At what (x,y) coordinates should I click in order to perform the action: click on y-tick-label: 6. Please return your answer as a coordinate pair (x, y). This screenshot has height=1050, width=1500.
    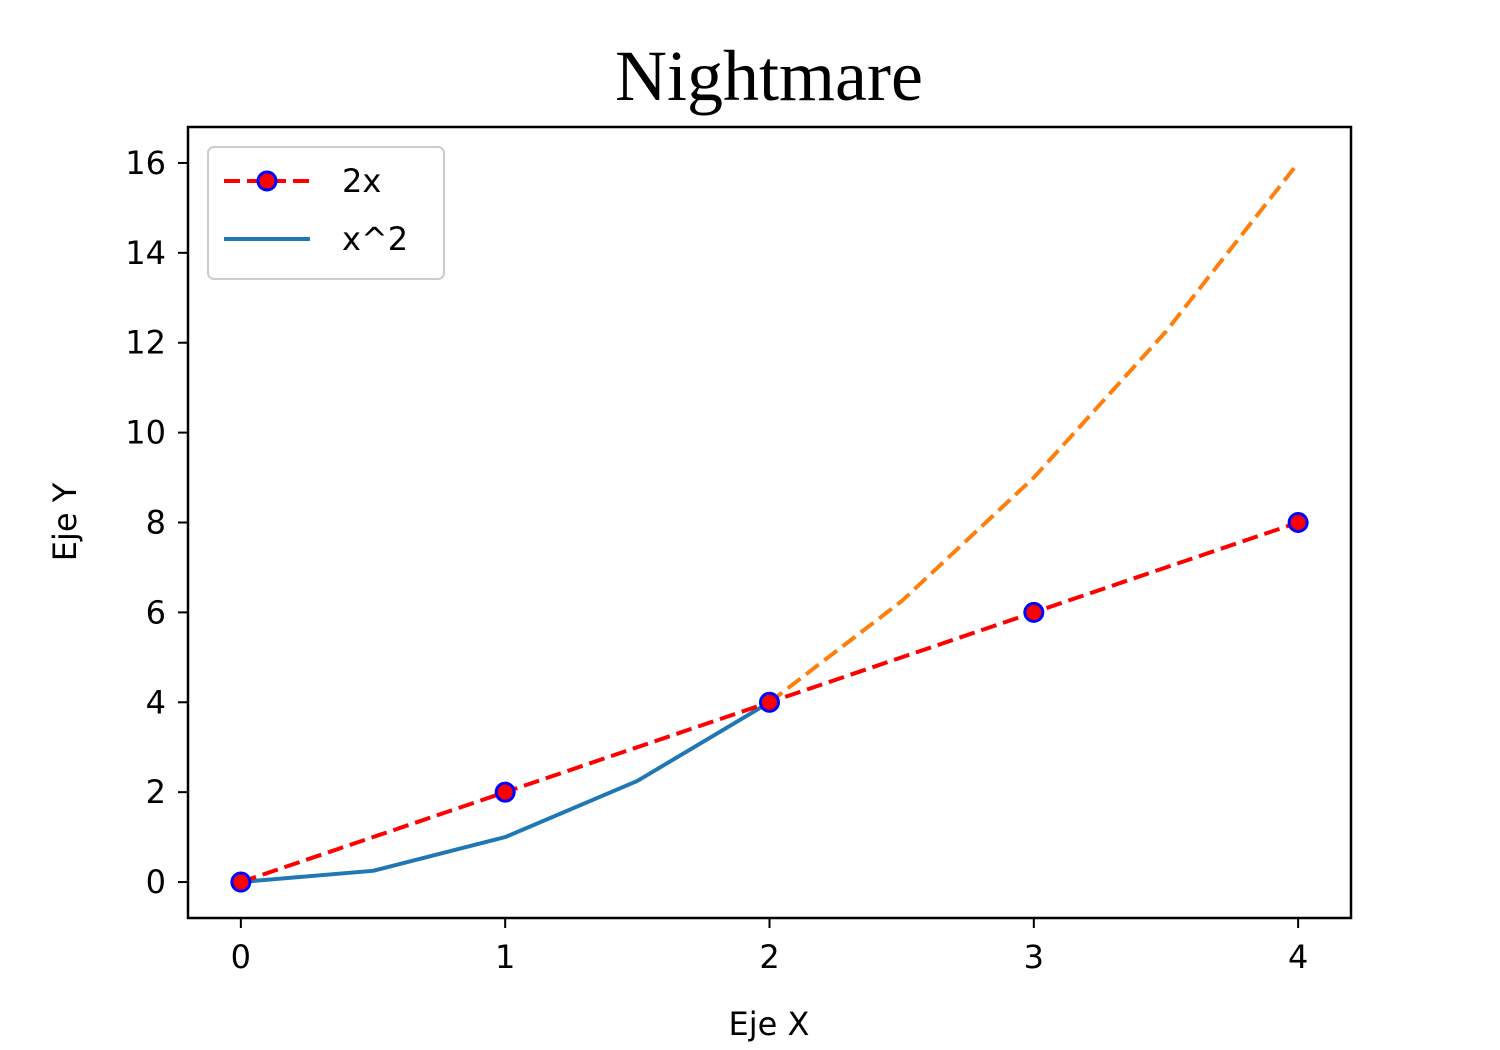
    Looking at the image, I should click on (156, 612).